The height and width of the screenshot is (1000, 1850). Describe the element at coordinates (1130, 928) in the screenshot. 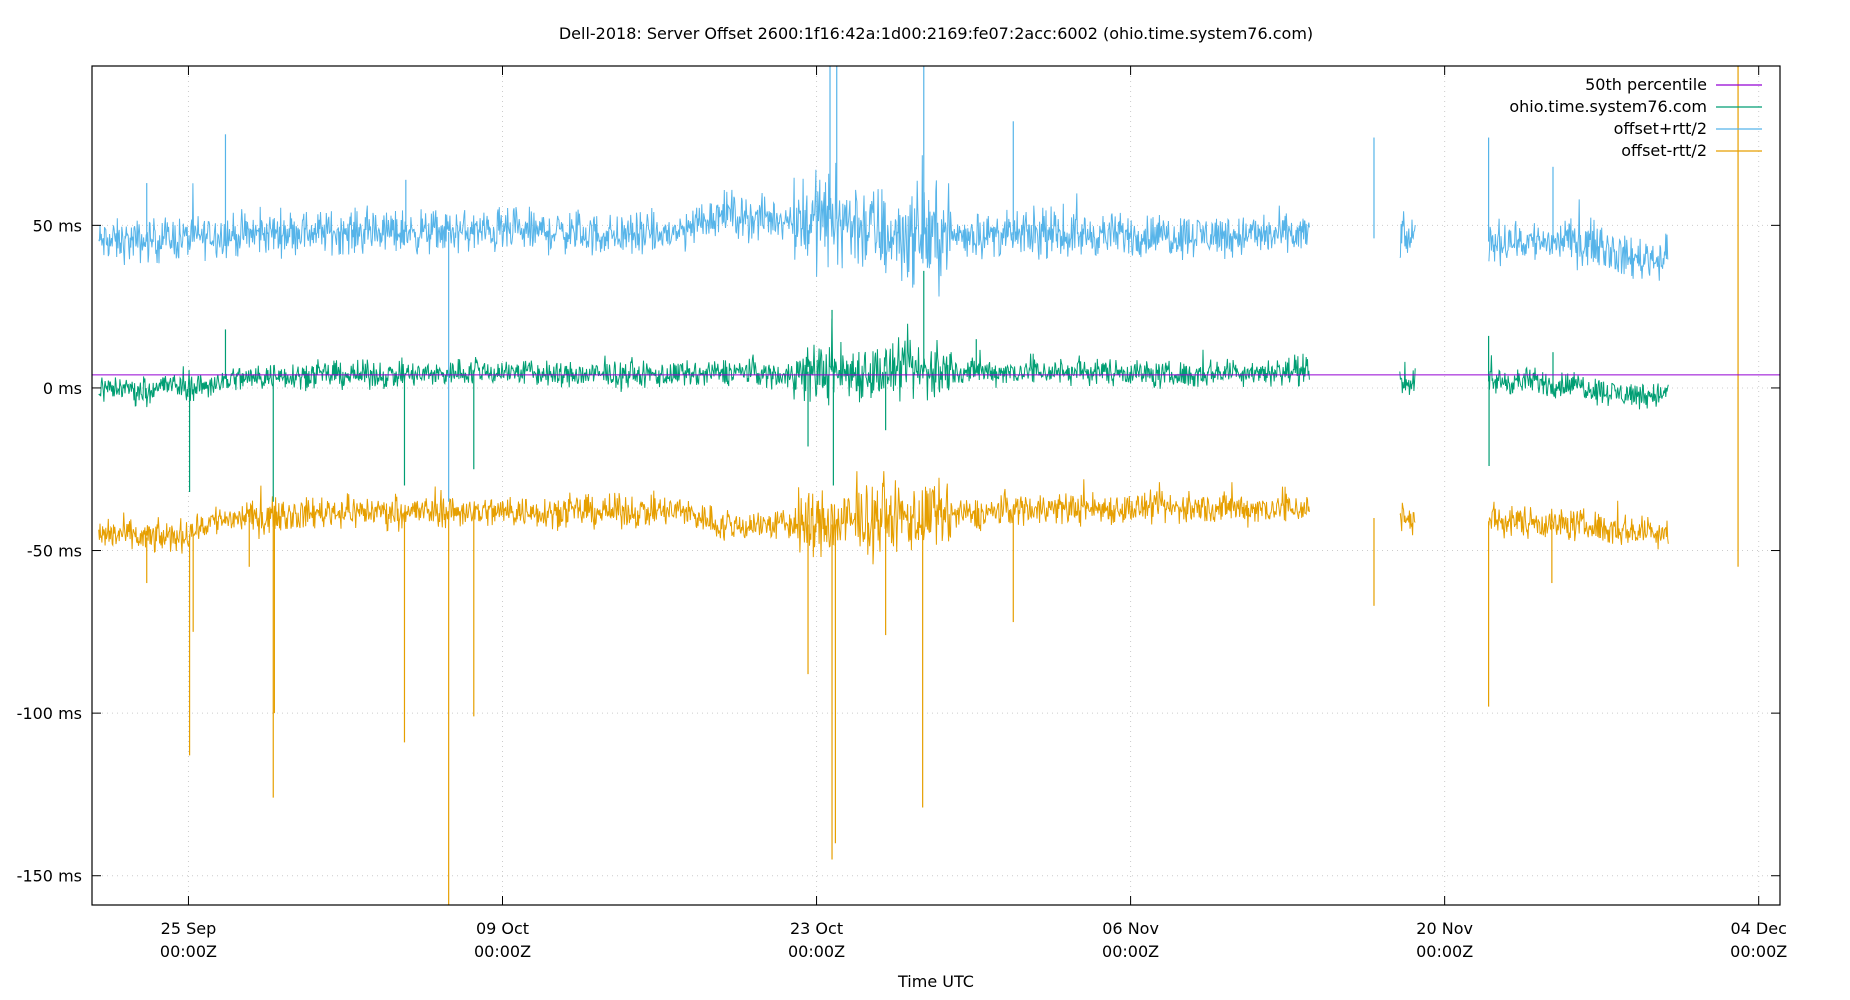

I see `x-tick-date: 06 Nov` at that location.